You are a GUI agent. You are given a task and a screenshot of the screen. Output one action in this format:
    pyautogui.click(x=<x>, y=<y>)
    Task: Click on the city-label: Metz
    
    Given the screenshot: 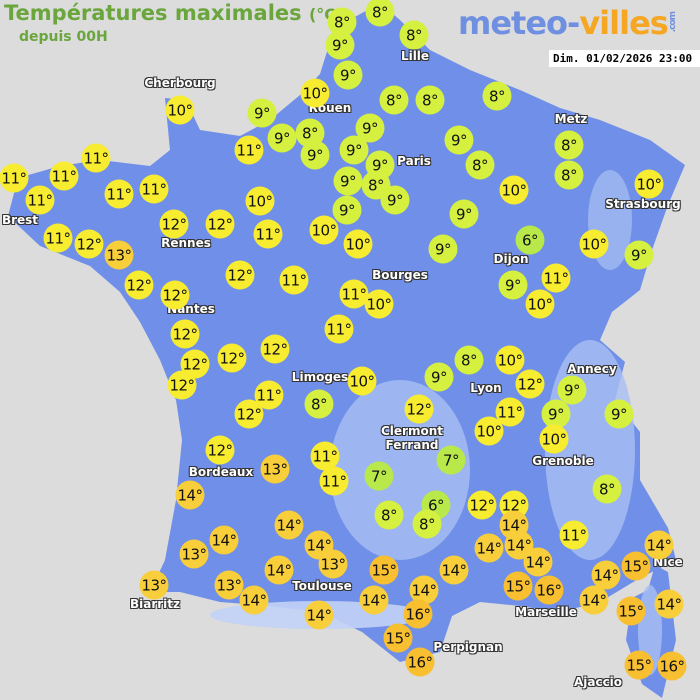 What is the action you would take?
    pyautogui.click(x=571, y=119)
    